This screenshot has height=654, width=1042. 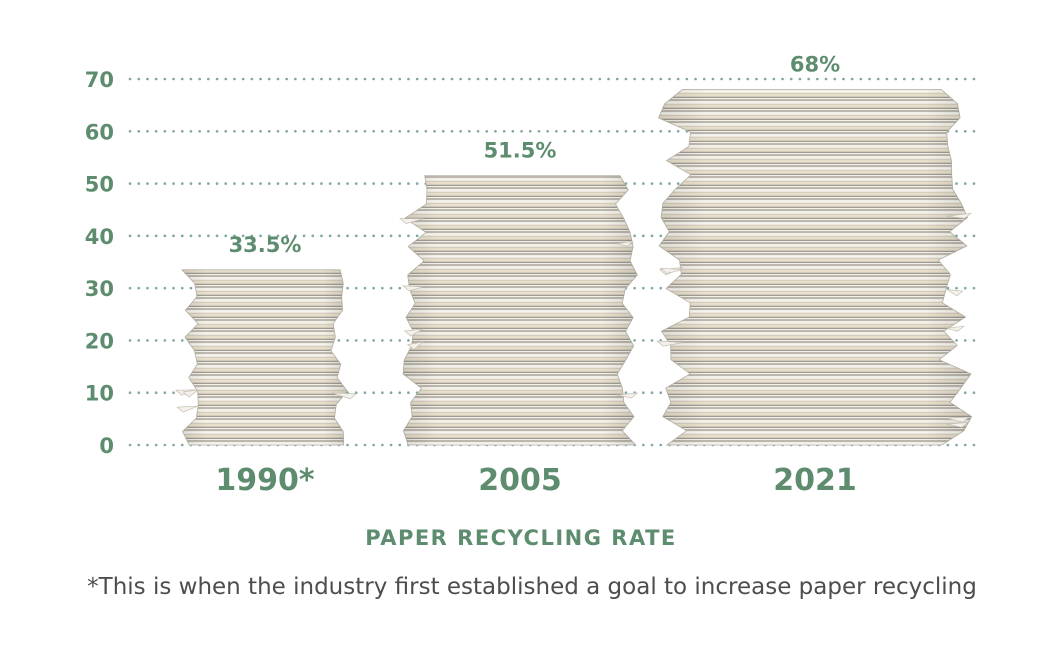 I want to click on x-axis-title: PAPER RECYCLING RATE, so click(x=521, y=538).